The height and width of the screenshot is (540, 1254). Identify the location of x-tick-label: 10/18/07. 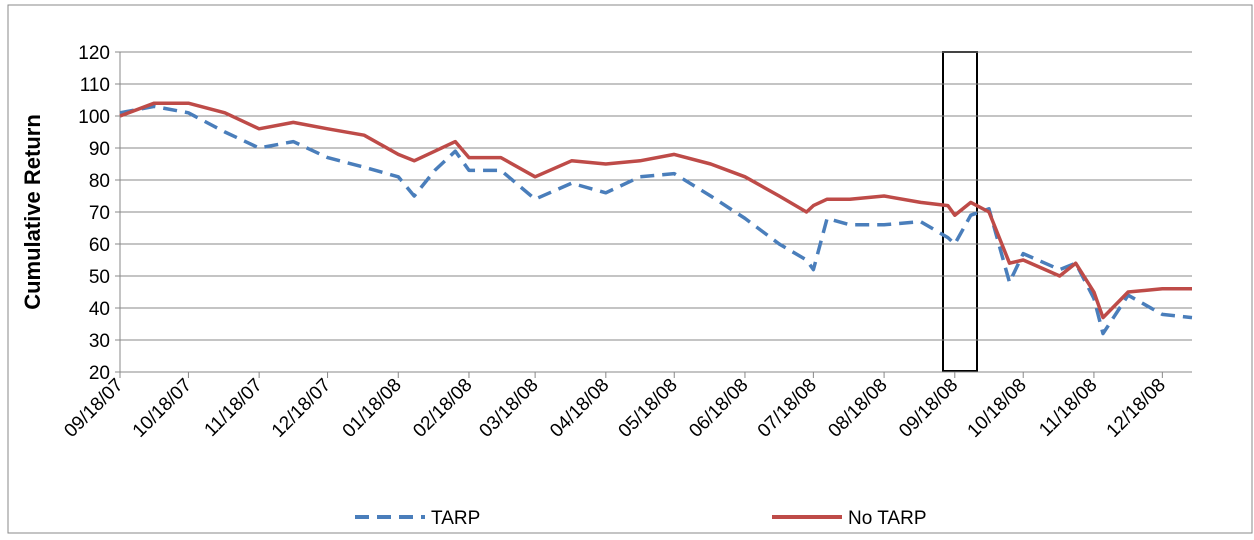
(162, 408).